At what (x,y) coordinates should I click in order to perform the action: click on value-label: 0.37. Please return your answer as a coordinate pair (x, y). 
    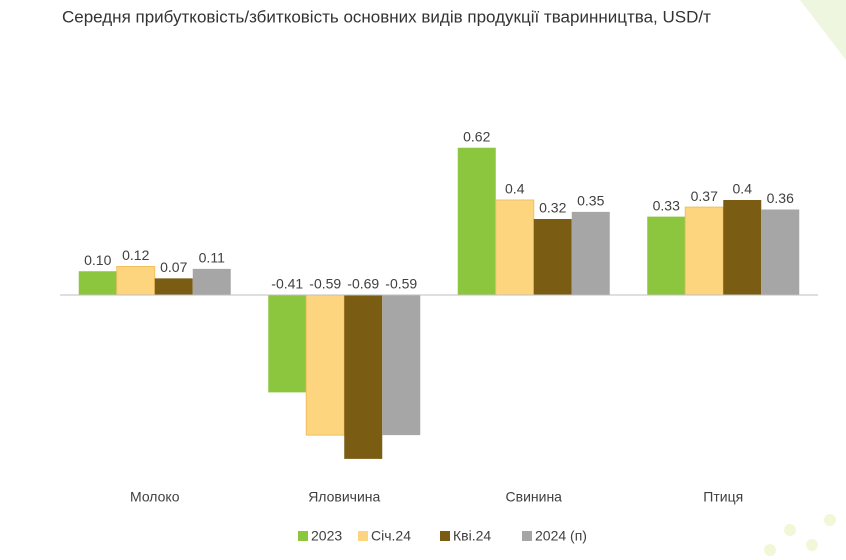
    Looking at the image, I should click on (704, 196).